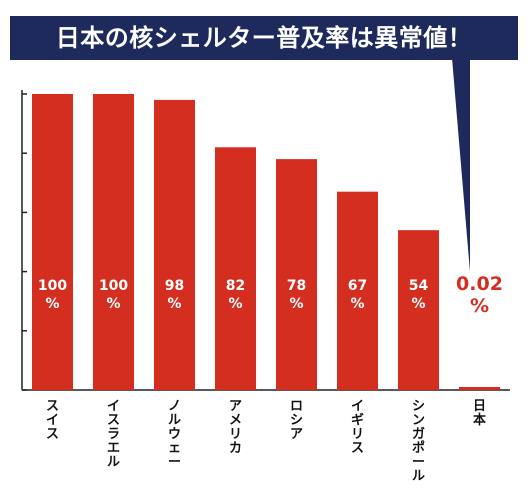 Image resolution: width=530 pixels, height=499 pixels. I want to click on bar-value-label: 67%, so click(357, 295).